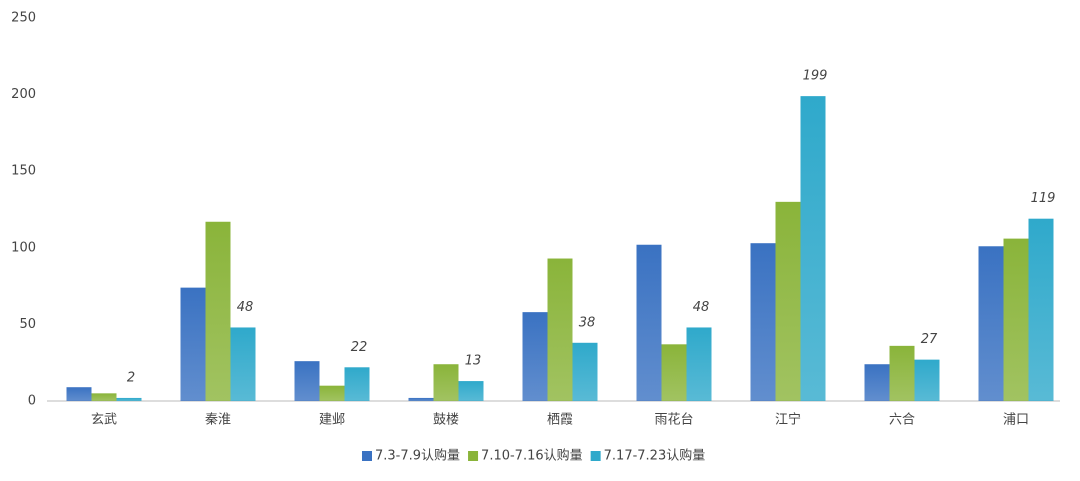  I want to click on y-tick-label: 100, so click(23, 247).